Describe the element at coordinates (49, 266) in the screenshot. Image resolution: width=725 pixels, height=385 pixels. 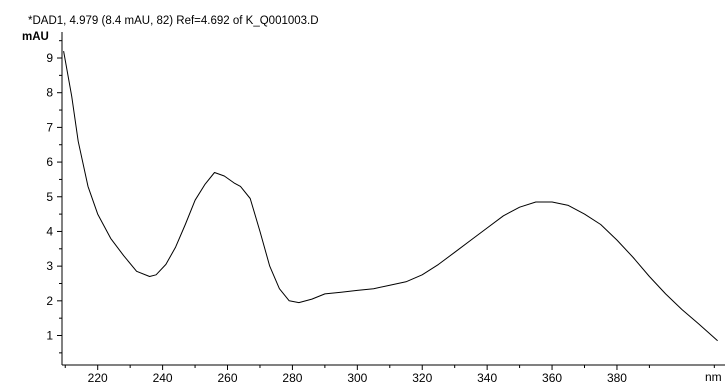
I see `y-tick-label: 3` at that location.